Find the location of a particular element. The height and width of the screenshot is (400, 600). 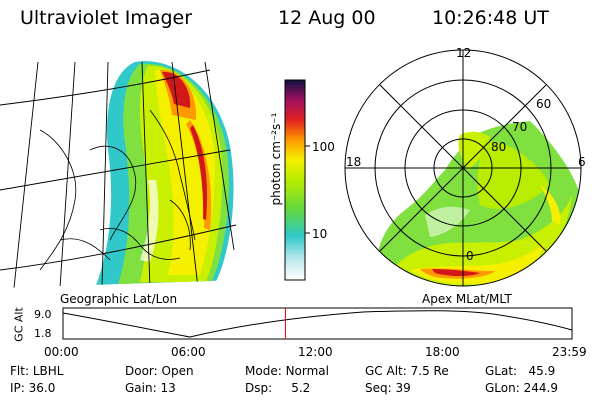

info-dsp: Dsp: 5.2 is located at coordinates (278, 388).